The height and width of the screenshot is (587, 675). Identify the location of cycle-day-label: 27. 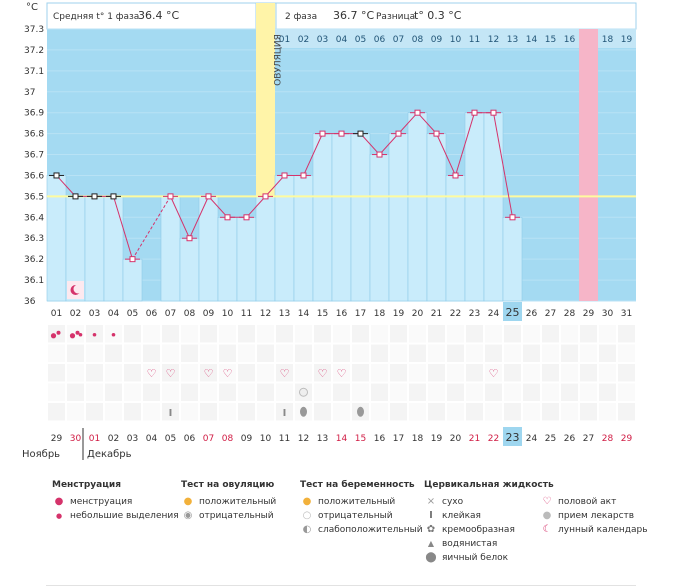
(550, 314).